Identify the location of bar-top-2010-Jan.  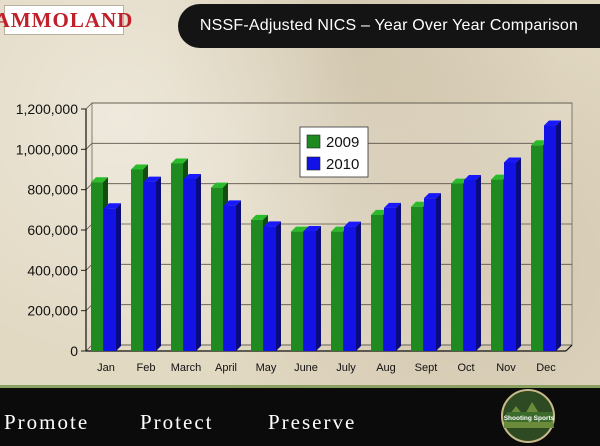
(112, 206).